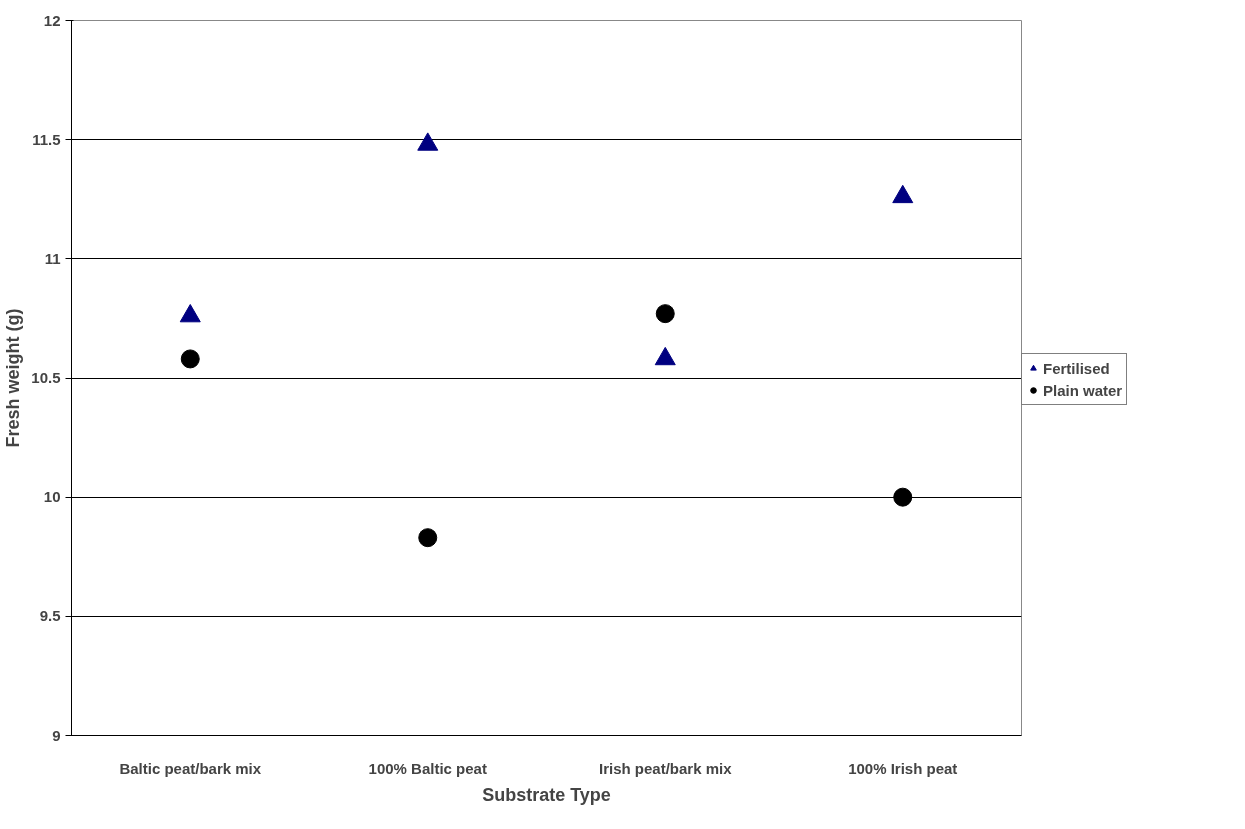  What do you see at coordinates (427, 768) in the screenshot?
I see `x-tick-label: 100% Baltic peat` at bounding box center [427, 768].